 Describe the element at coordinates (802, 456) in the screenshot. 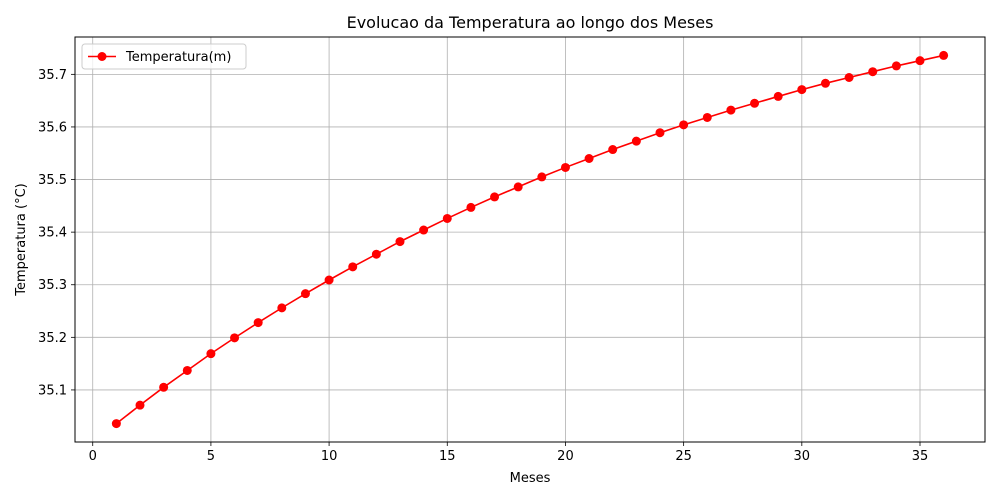

I see `x-tick-label: 30` at that location.